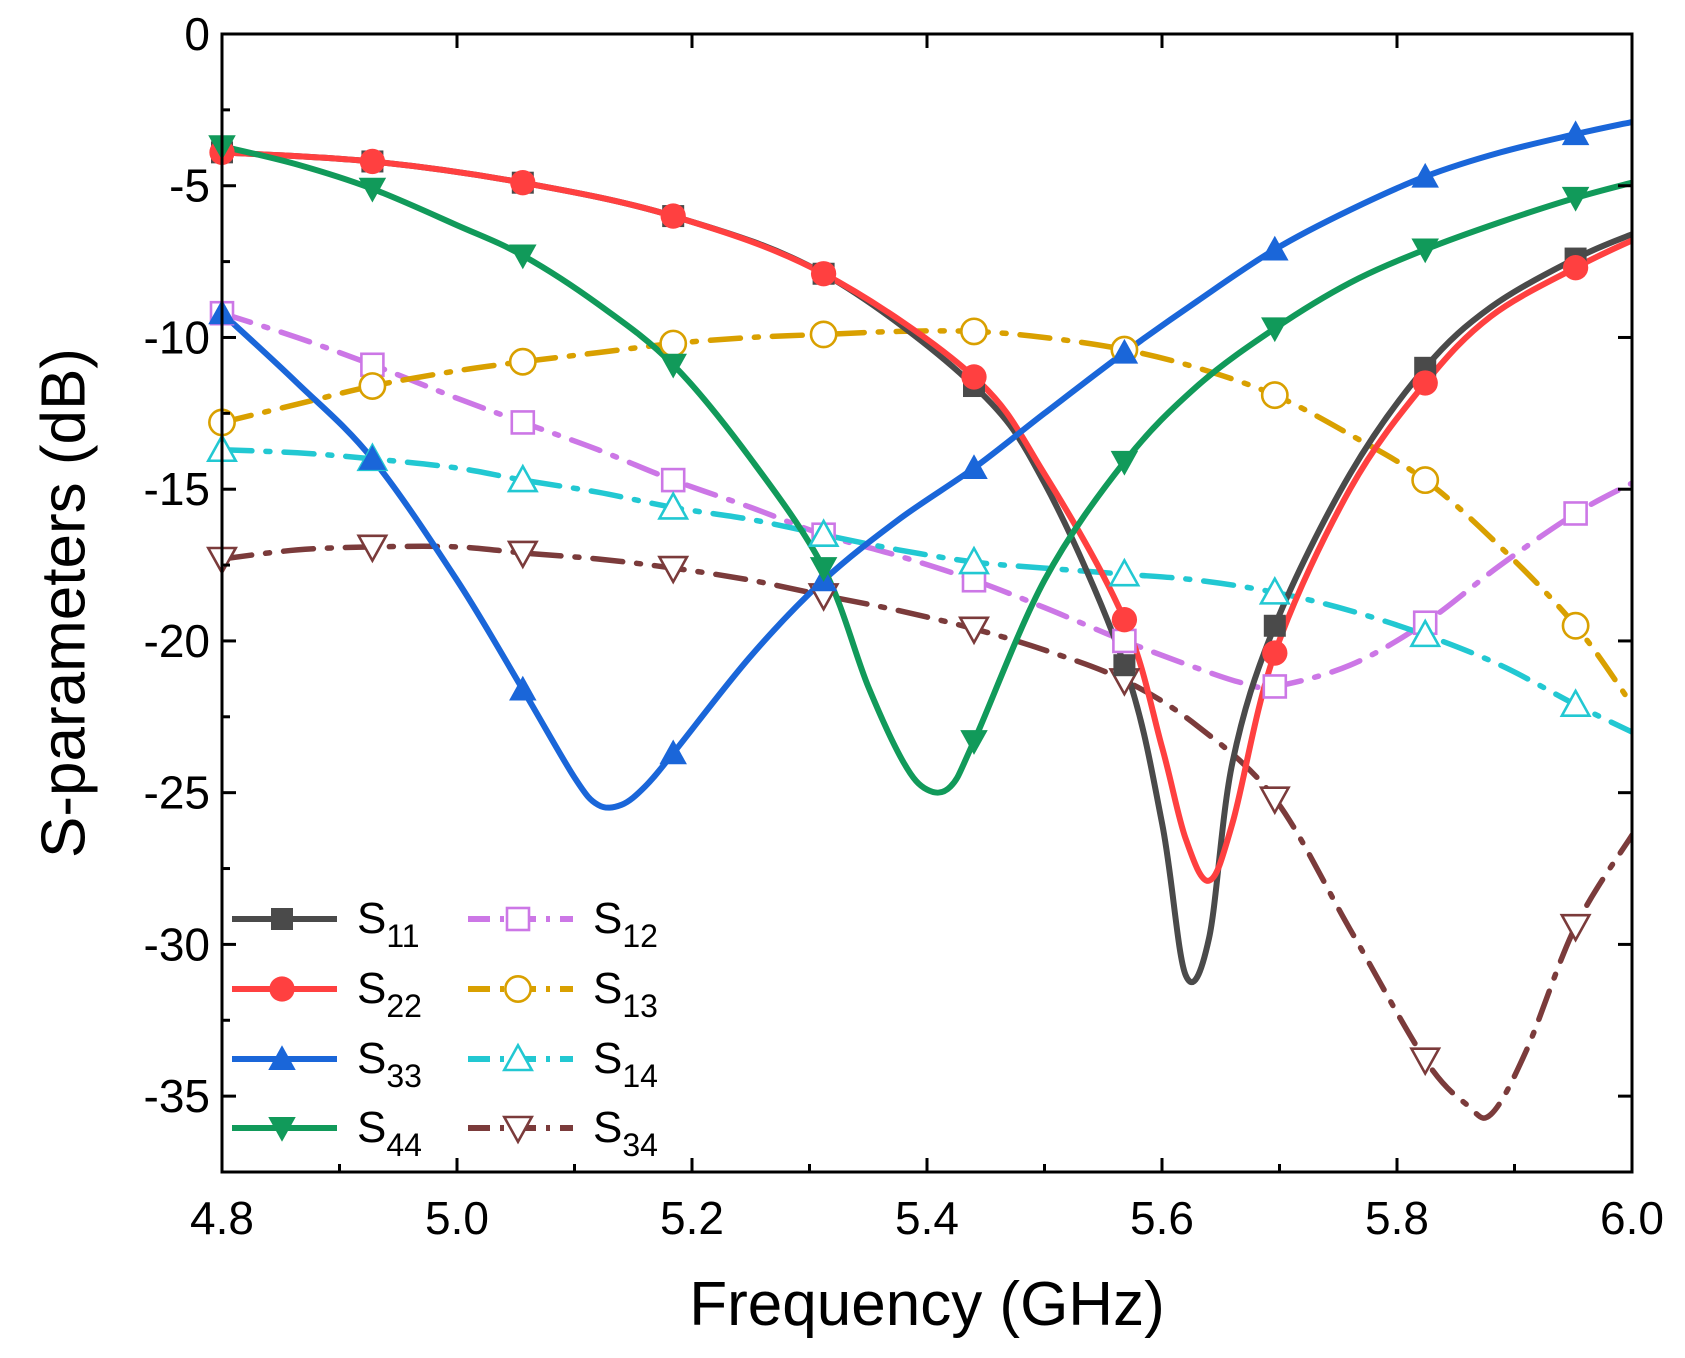  Describe the element at coordinates (1632, 1218) in the screenshot. I see `x-tick-label: 6.0` at that location.